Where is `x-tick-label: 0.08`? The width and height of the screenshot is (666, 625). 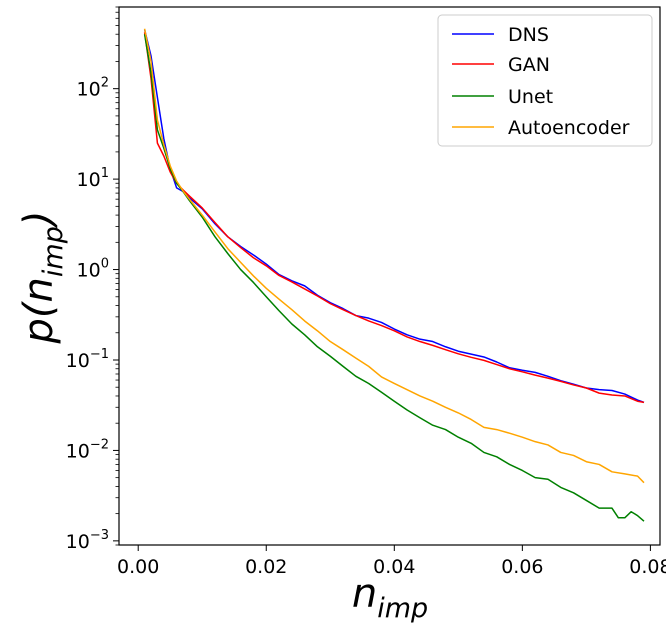
x-tick-label: 0.08 is located at coordinates (647, 567).